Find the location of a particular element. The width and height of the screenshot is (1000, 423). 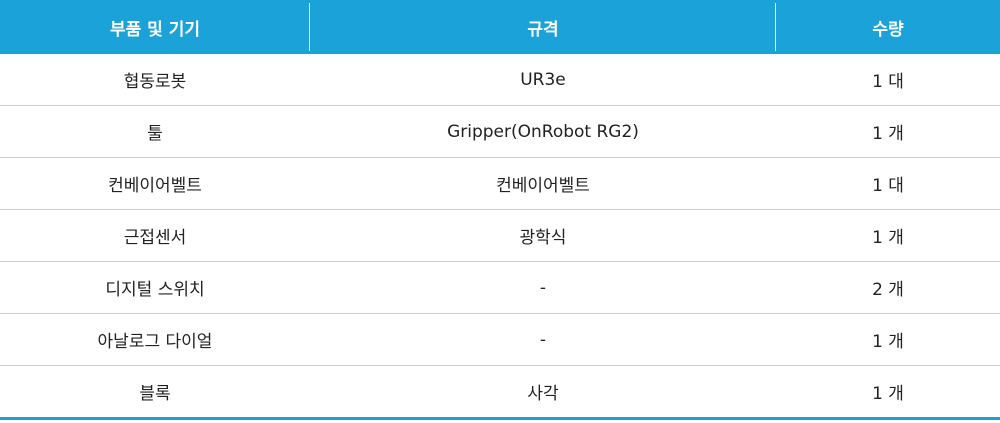

table-row: 아날로그 다이얼 - 1 개 is located at coordinates (500, 339).